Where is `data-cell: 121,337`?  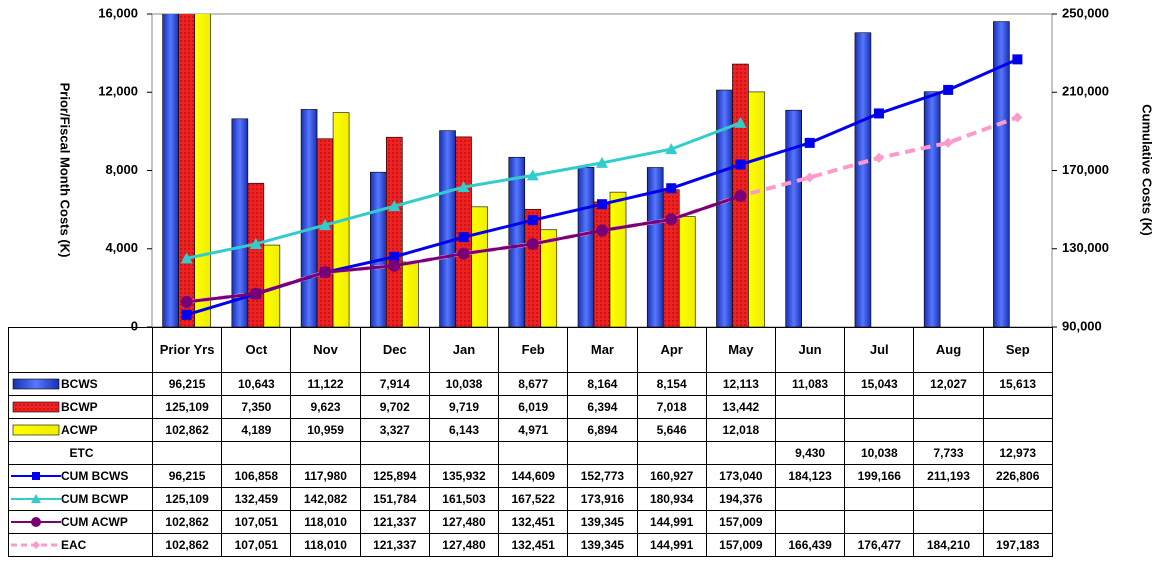 data-cell: 121,337 is located at coordinates (394, 522).